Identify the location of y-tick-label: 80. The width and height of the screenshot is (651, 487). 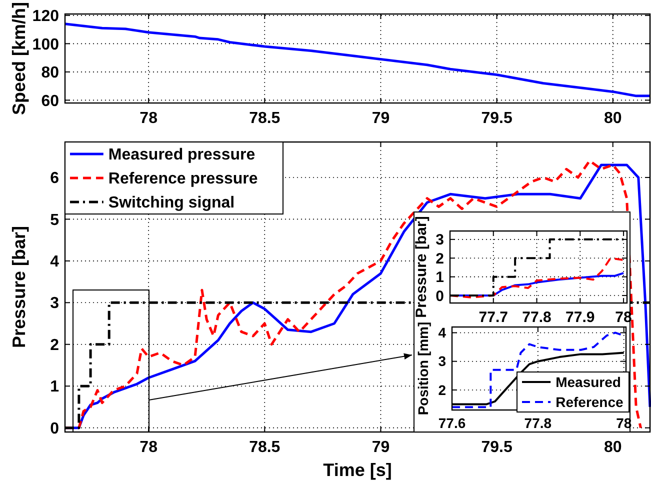
(50, 73).